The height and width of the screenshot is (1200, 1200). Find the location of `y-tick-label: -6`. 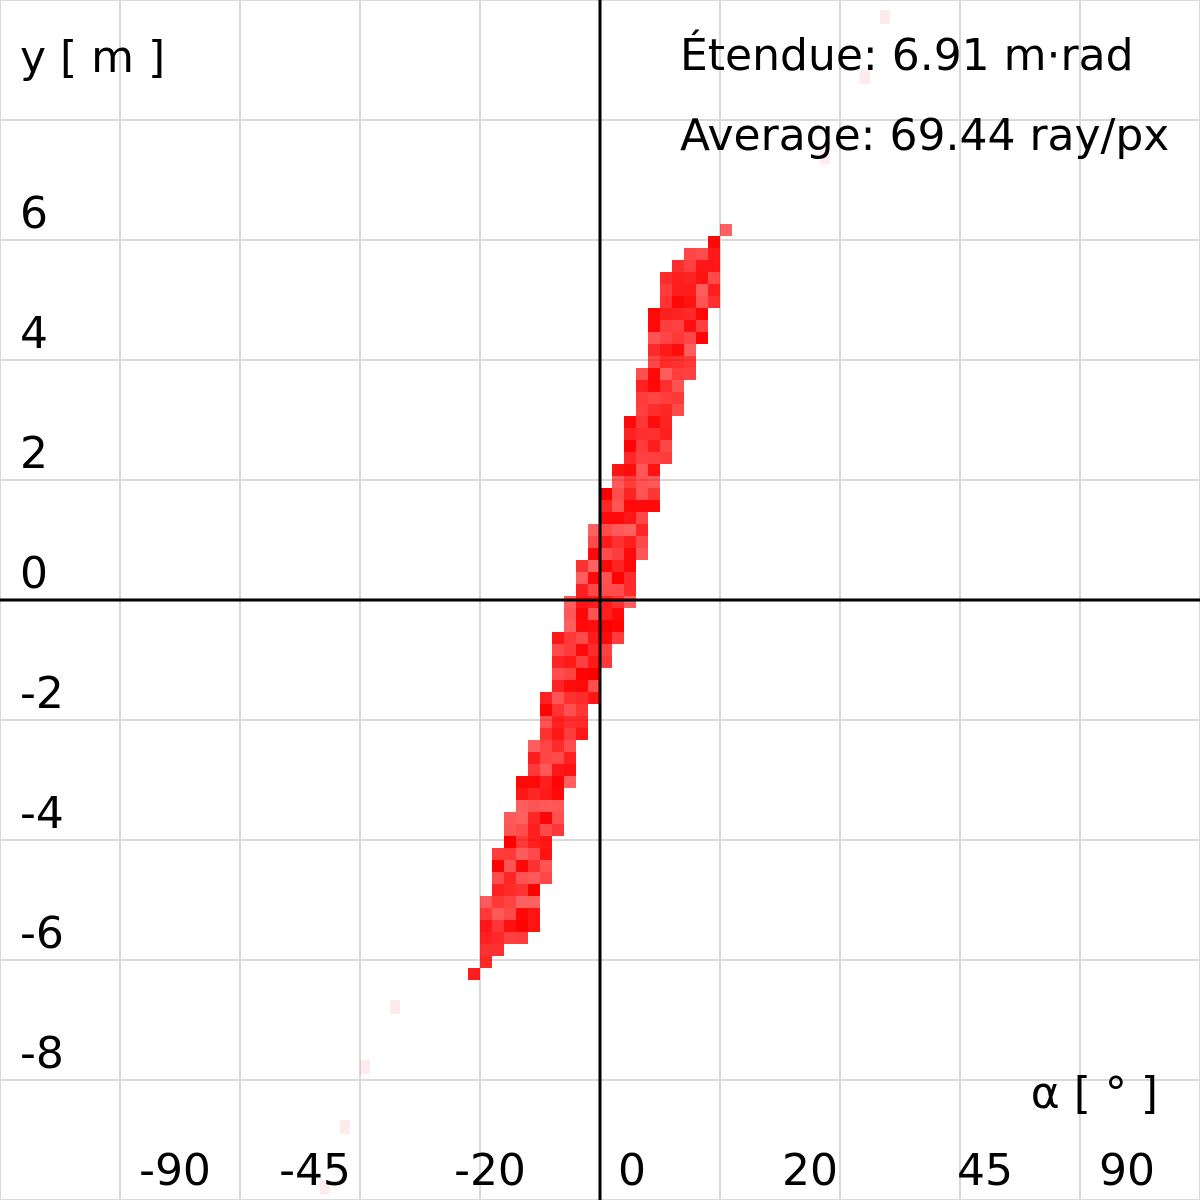

y-tick-label: -6 is located at coordinates (42, 933).